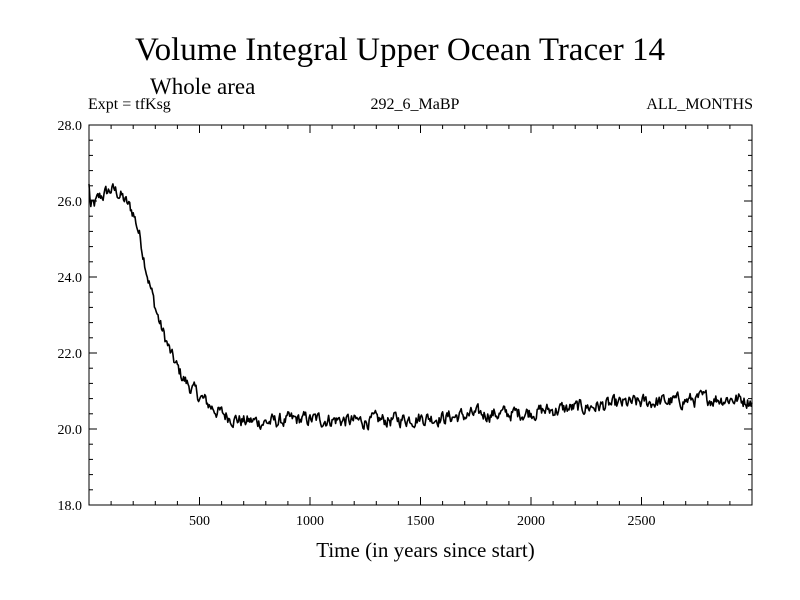 This screenshot has width=800, height=600. Describe the element at coordinates (70, 354) in the screenshot. I see `y-tick-label: 22.0` at that location.